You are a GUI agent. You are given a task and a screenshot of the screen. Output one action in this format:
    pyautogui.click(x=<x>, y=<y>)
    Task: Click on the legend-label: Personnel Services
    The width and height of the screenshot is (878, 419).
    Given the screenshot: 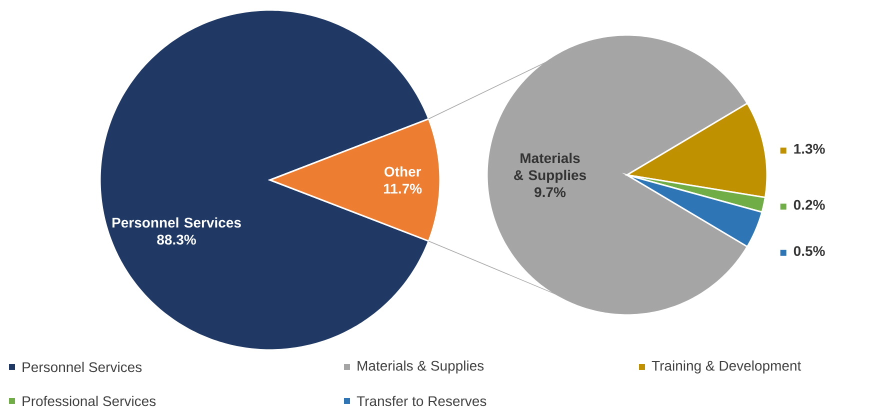 What is the action you would take?
    pyautogui.click(x=82, y=367)
    